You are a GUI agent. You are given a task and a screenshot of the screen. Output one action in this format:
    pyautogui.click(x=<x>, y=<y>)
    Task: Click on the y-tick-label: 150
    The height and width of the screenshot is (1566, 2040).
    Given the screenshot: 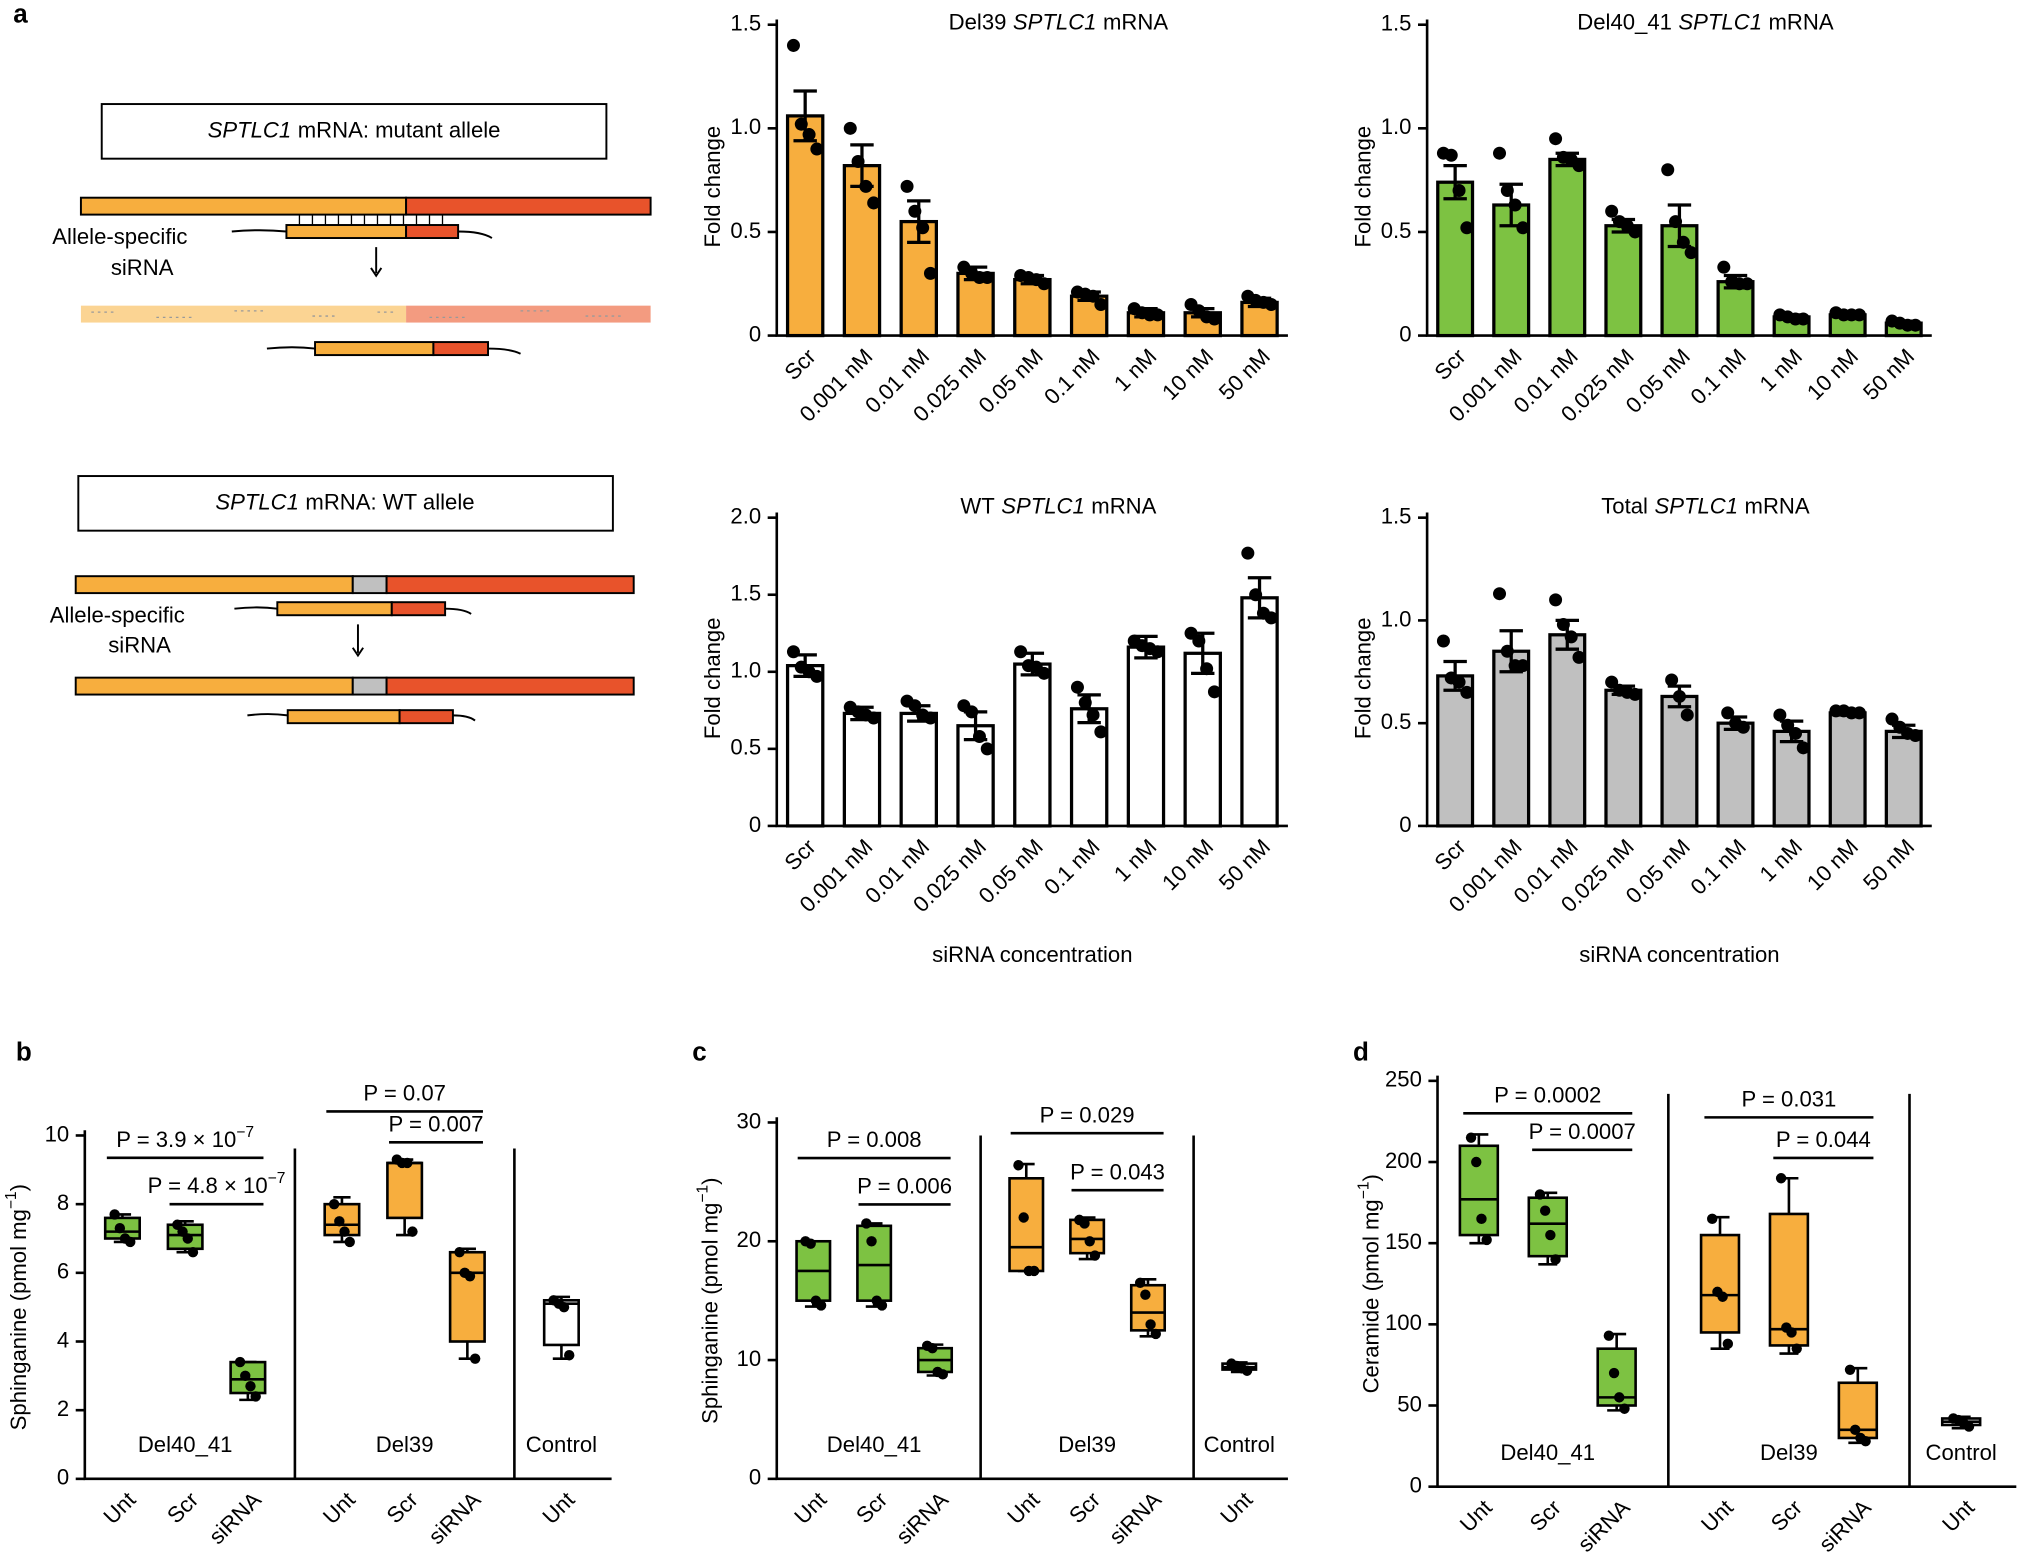 What is the action you would take?
    pyautogui.click(x=1403, y=1241)
    